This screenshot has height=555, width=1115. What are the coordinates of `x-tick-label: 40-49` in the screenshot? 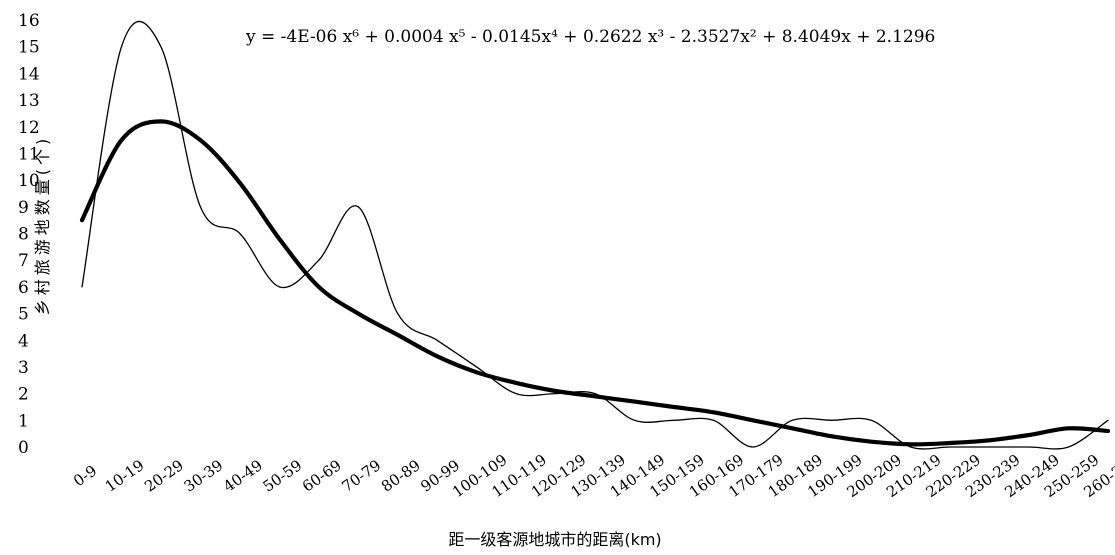 It's located at (243, 476).